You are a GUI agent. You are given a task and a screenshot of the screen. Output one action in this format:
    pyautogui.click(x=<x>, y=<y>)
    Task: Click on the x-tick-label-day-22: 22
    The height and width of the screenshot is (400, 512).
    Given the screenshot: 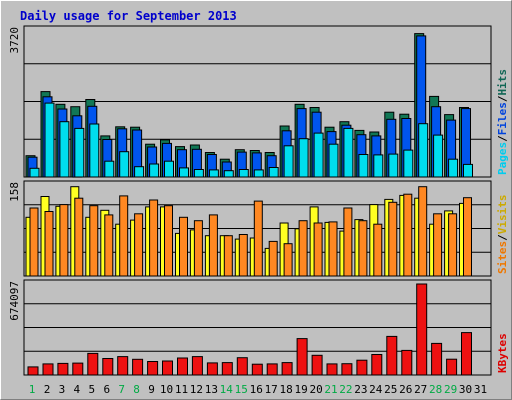 What is the action you would take?
    pyautogui.click(x=345, y=389)
    